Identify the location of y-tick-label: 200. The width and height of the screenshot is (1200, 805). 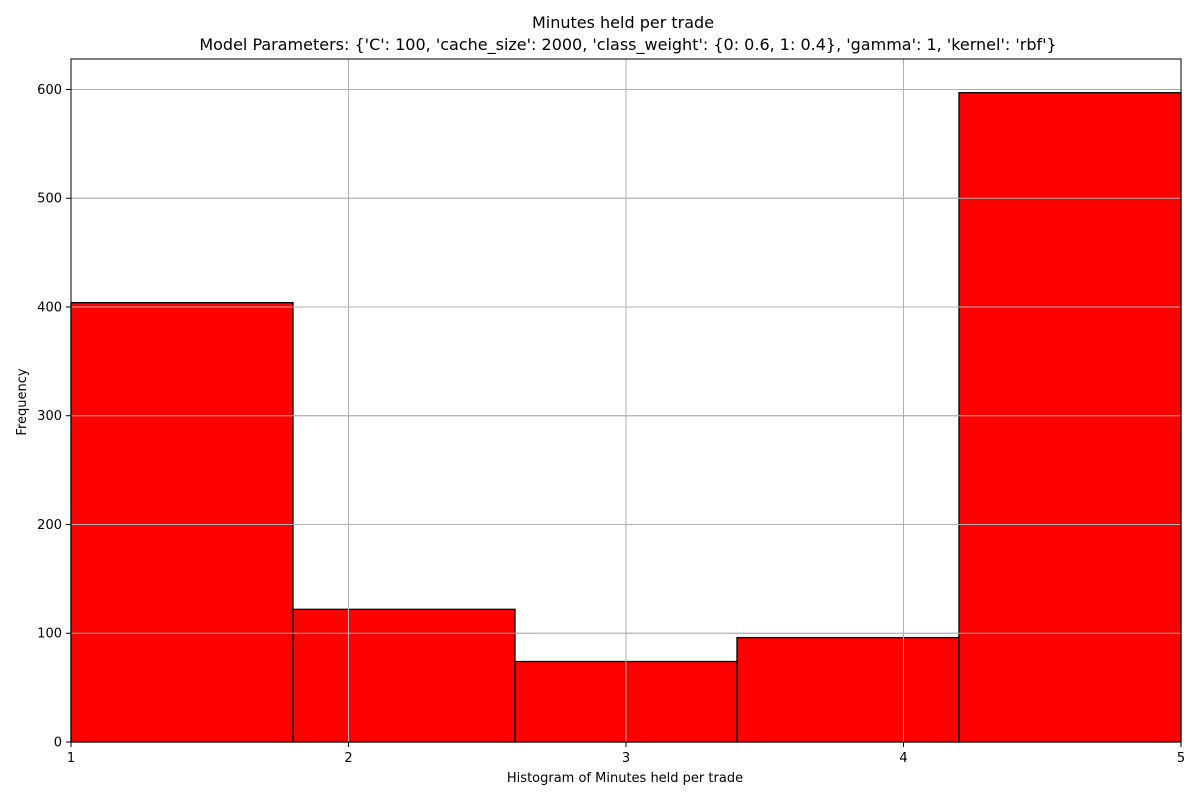
(49, 525).